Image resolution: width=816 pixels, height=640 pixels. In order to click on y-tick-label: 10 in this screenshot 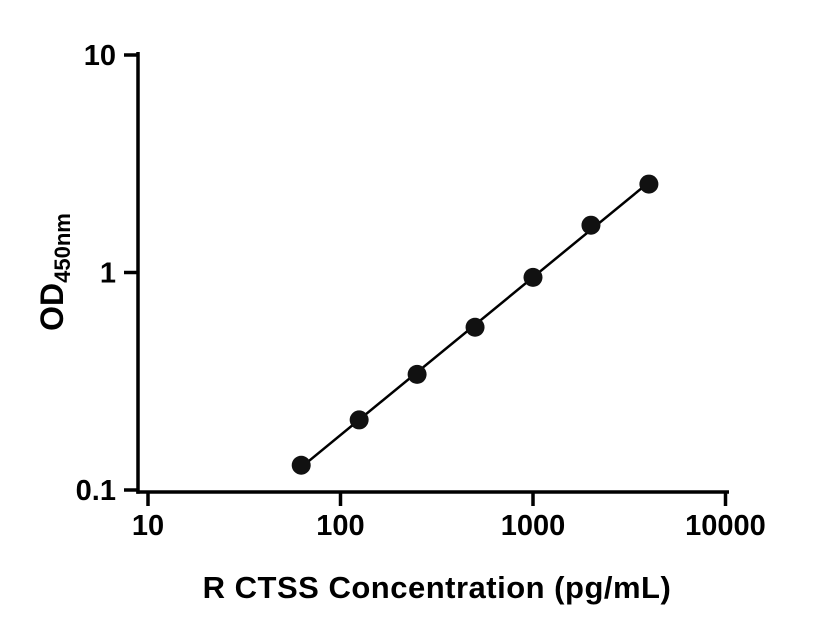, I will do `click(100, 56)`.